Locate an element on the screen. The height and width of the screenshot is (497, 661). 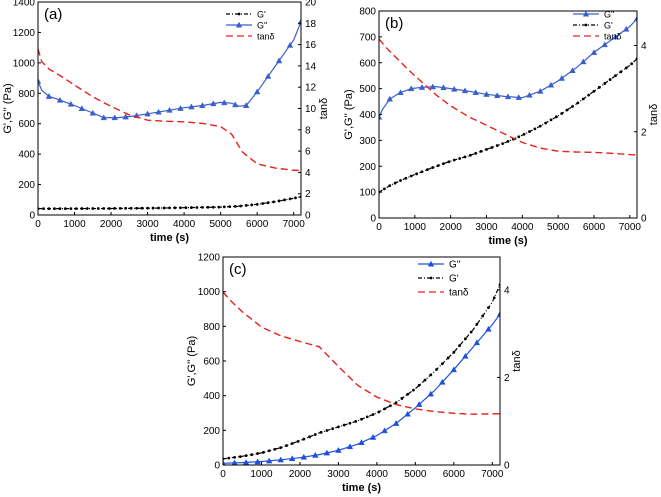
legend-label: tanδ is located at coordinates (459, 293).